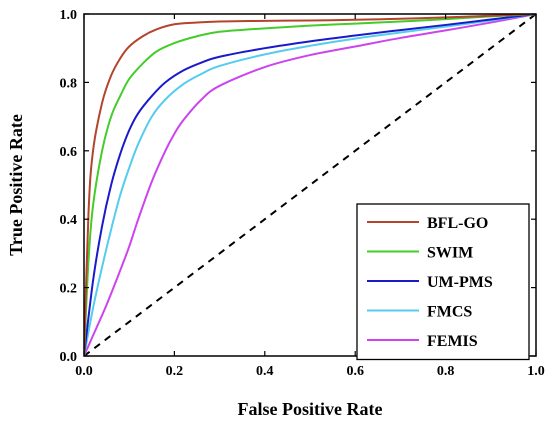  Describe the element at coordinates (265, 371) in the screenshot. I see `x-tick-label: 0.4` at that location.